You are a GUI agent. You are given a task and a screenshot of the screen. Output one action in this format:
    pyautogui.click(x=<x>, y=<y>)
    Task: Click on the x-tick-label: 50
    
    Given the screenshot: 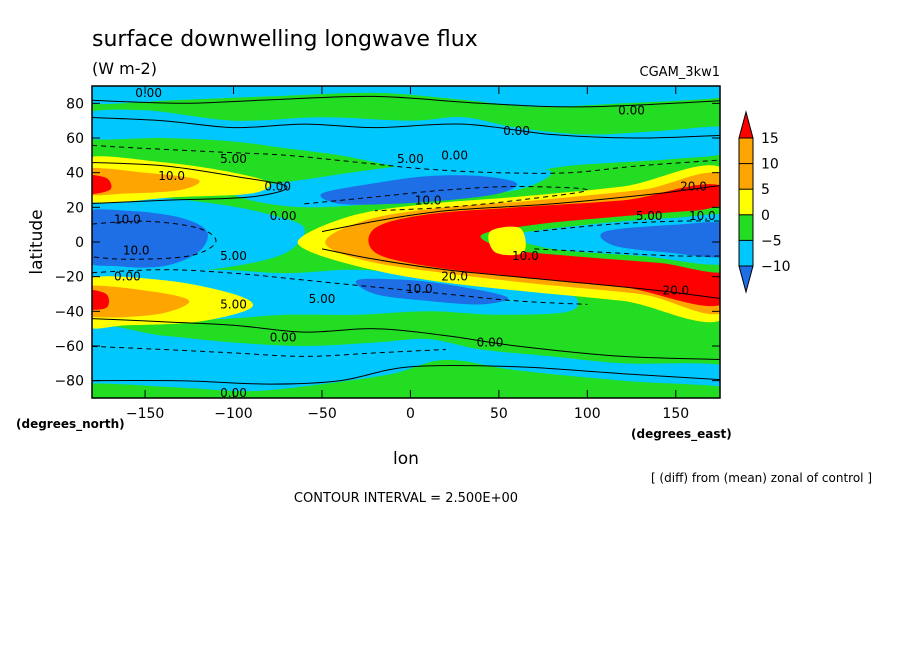 What is the action you would take?
    pyautogui.click(x=499, y=414)
    